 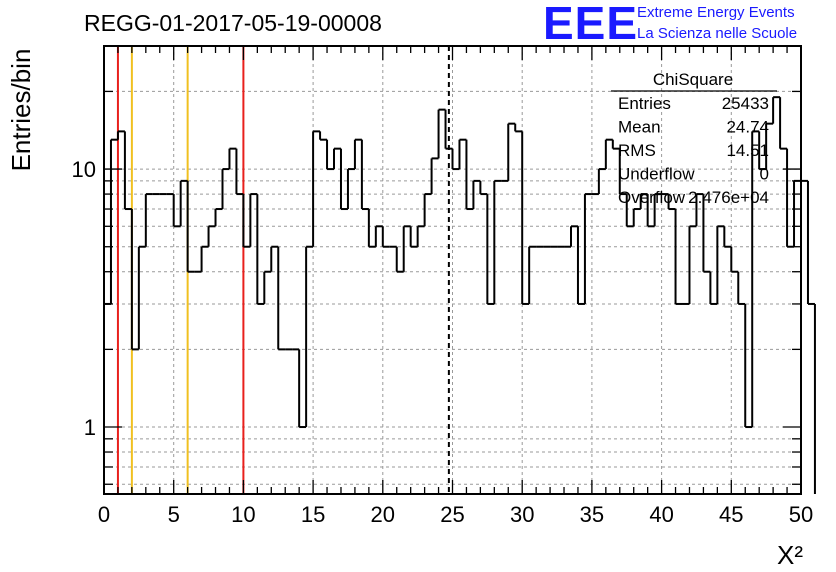 What do you see at coordinates (717, 33) in the screenshot?
I see `logo-line-2: La Scienza nelle Scuole` at bounding box center [717, 33].